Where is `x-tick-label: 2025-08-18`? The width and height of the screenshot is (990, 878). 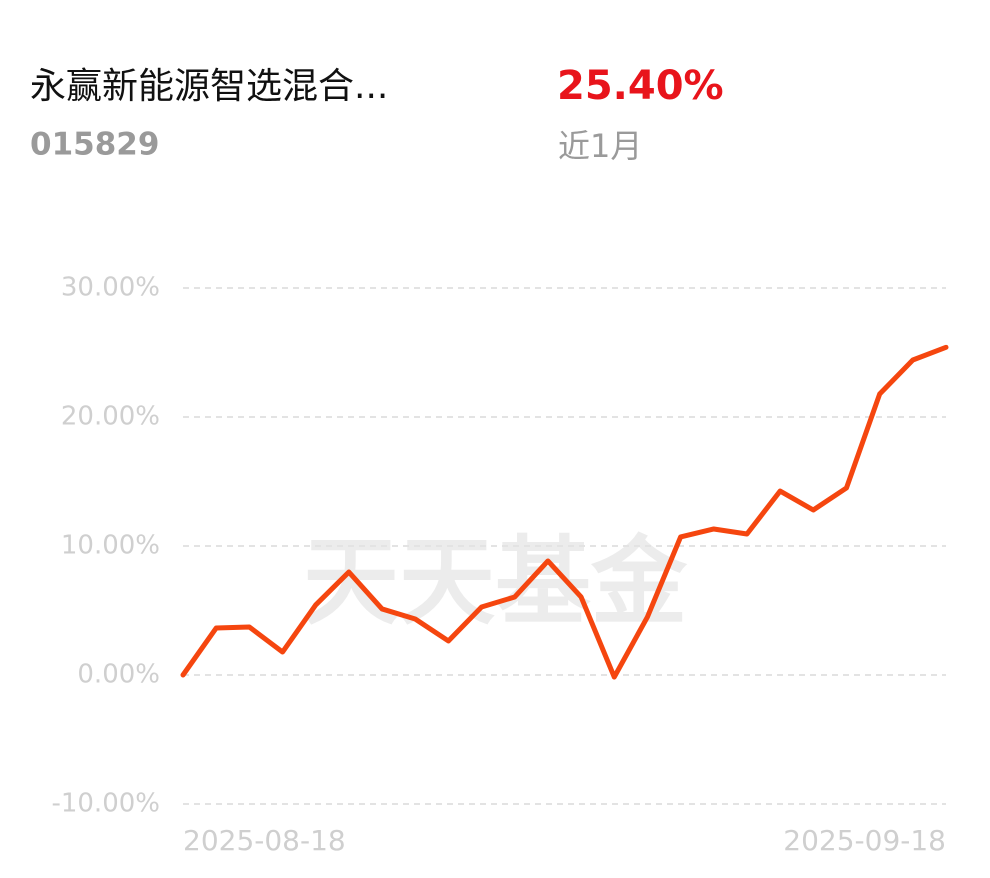
x-tick-label: 2025-08-18 is located at coordinates (264, 840).